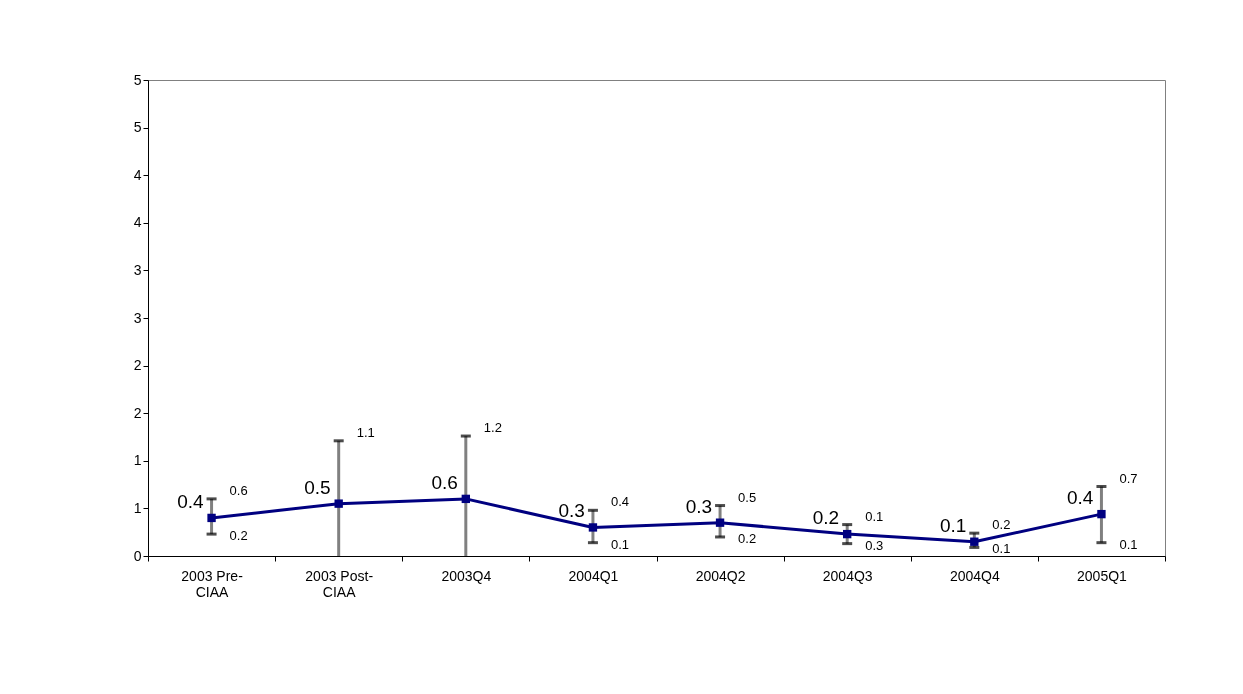  I want to click on annotation: 0.6, so click(238, 490).